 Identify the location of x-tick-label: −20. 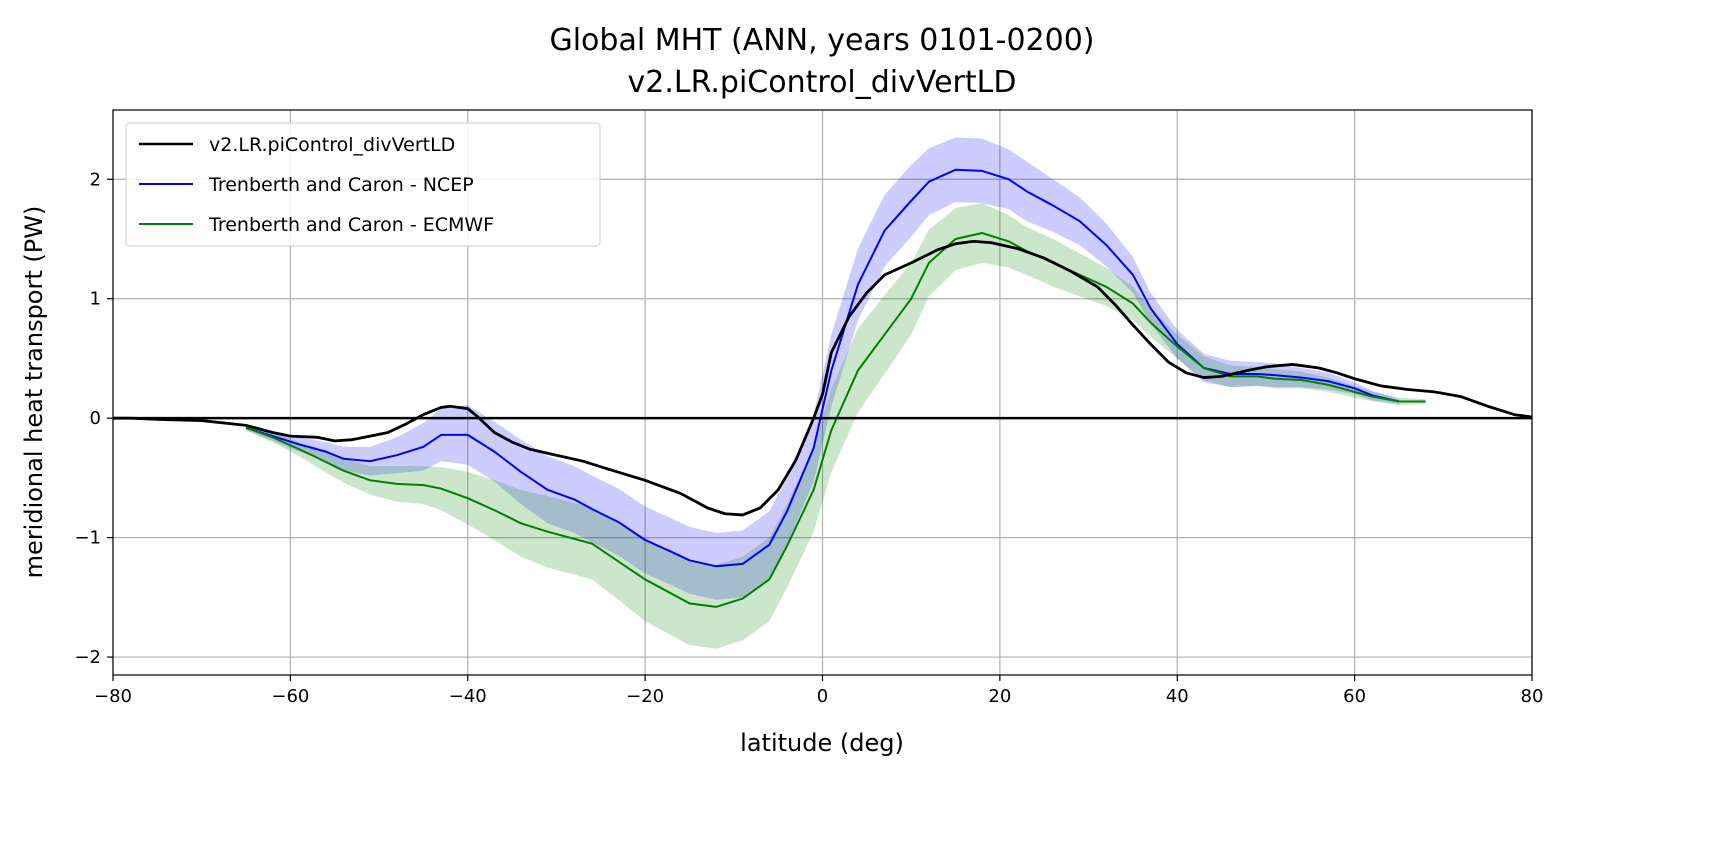
(645, 696).